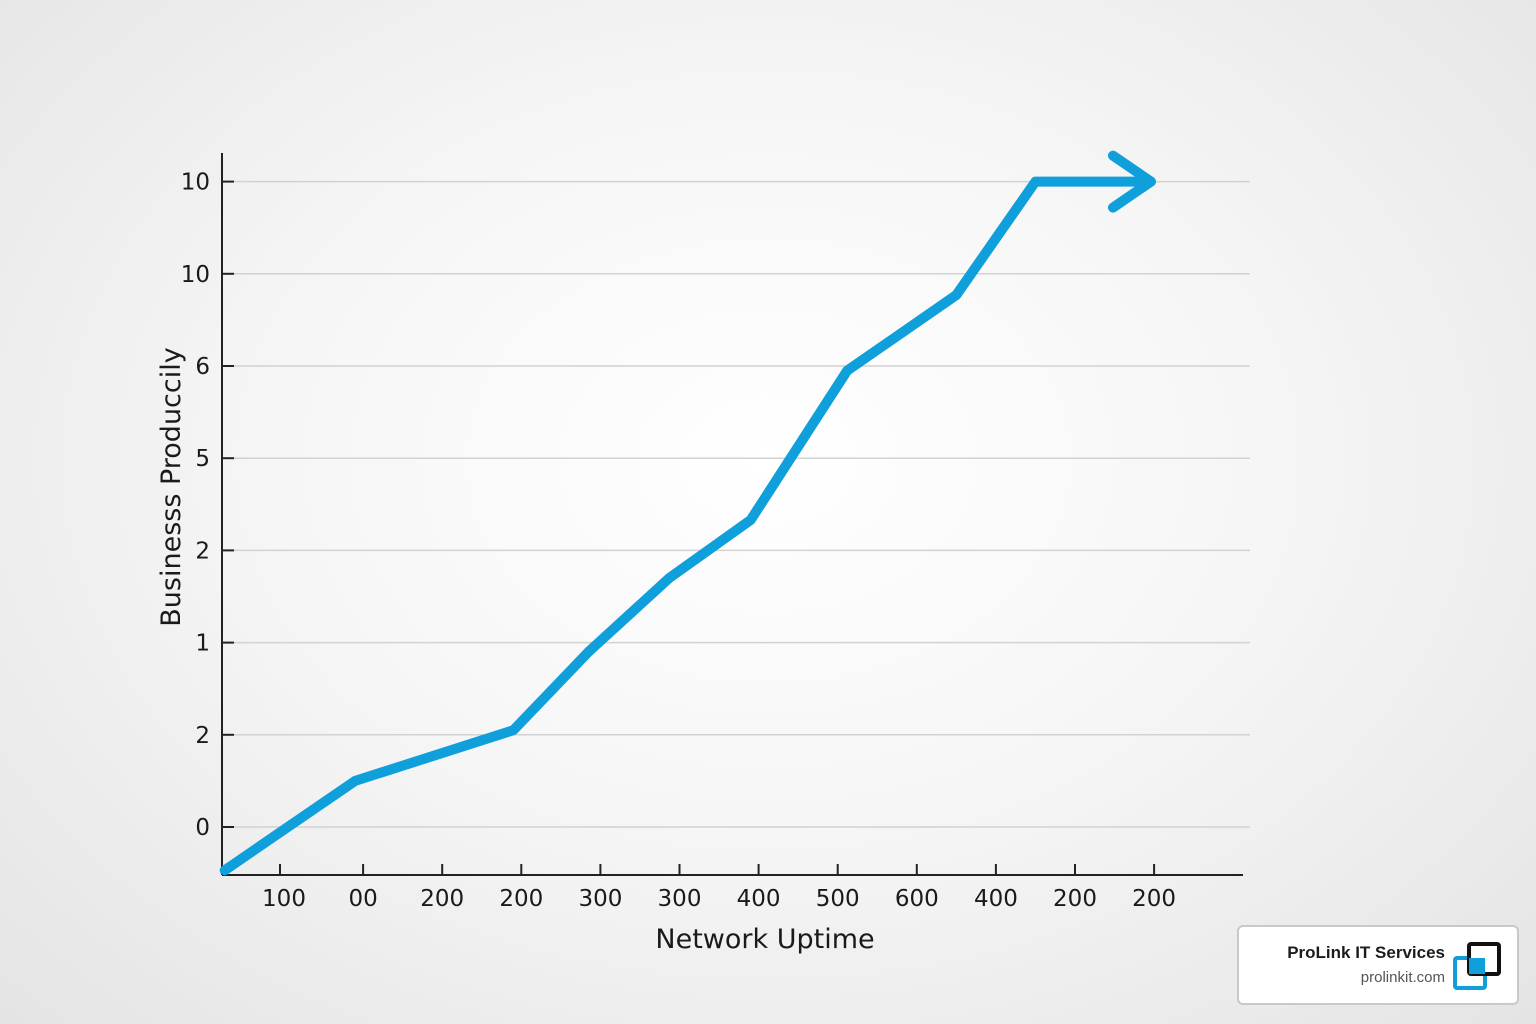 The image size is (1536, 1024). I want to click on x-tick-label: 600, so click(917, 899).